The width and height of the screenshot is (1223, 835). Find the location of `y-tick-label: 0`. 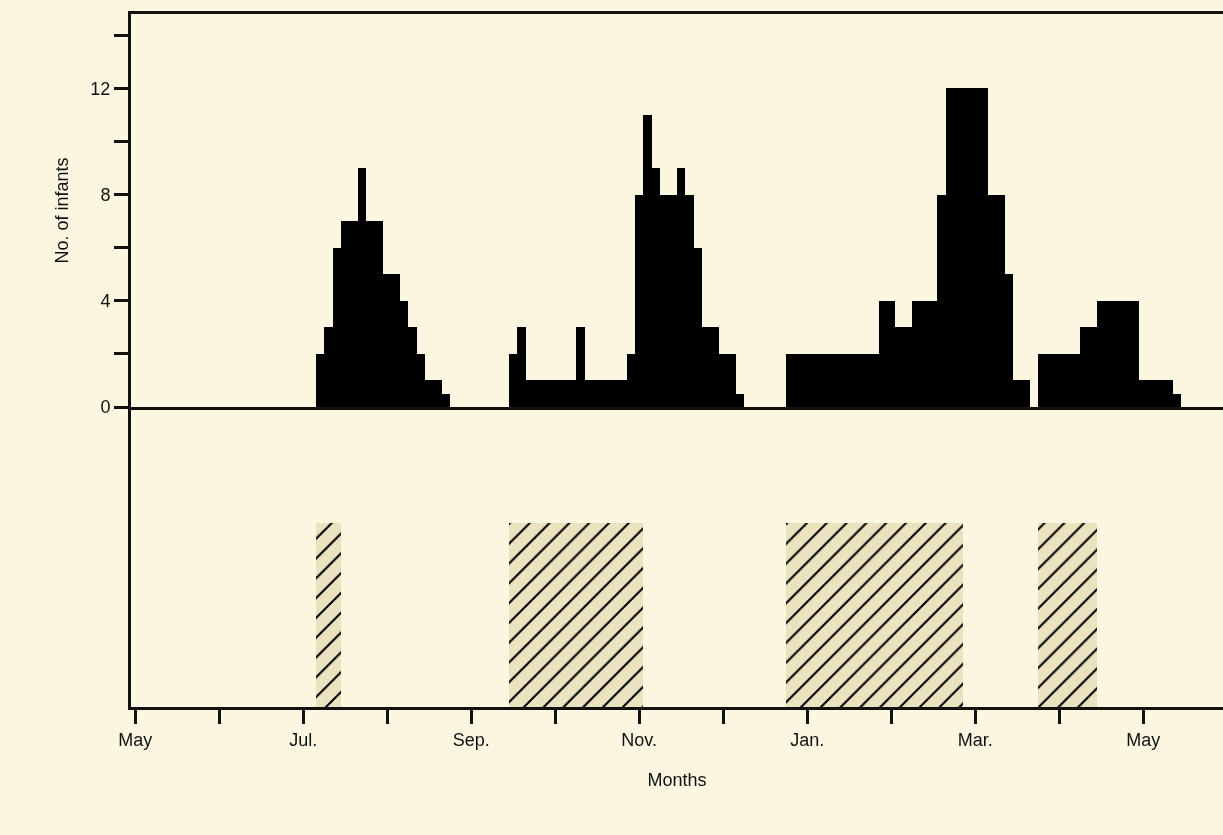

y-tick-label: 0 is located at coordinates (105, 407).